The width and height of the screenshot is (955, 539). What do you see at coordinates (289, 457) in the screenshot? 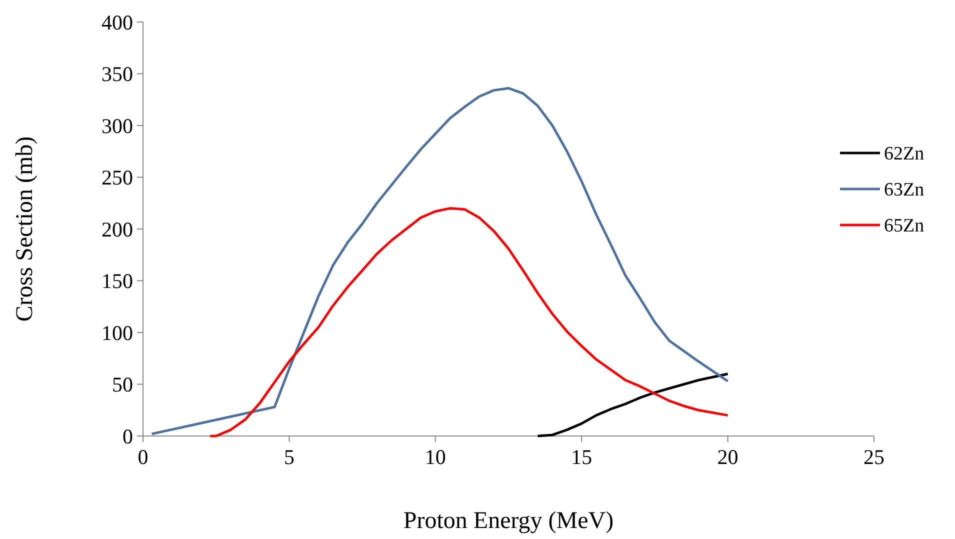
I see `x-tick-label: 5` at bounding box center [289, 457].